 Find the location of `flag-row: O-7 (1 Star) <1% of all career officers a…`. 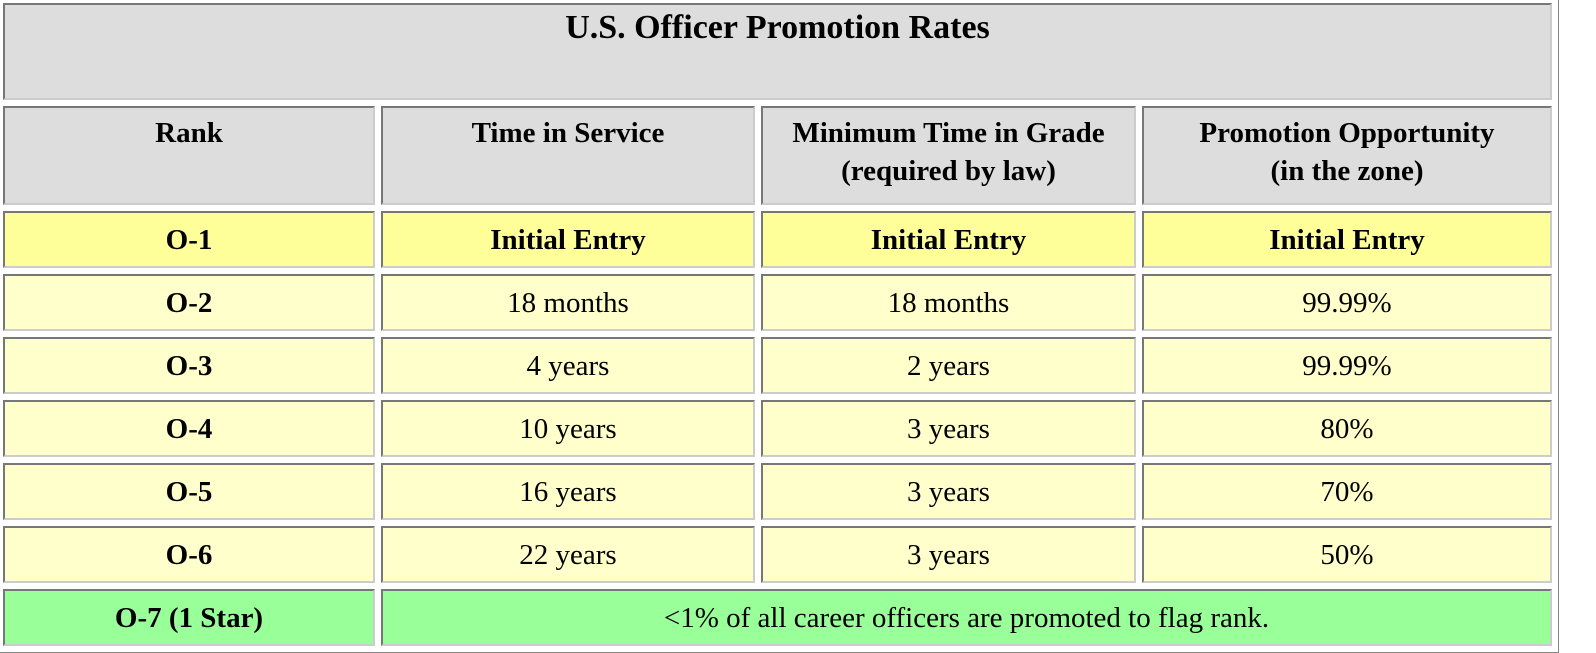

flag-row: O-7 (1 Star) <1% of all career officers a… is located at coordinates (777, 617).